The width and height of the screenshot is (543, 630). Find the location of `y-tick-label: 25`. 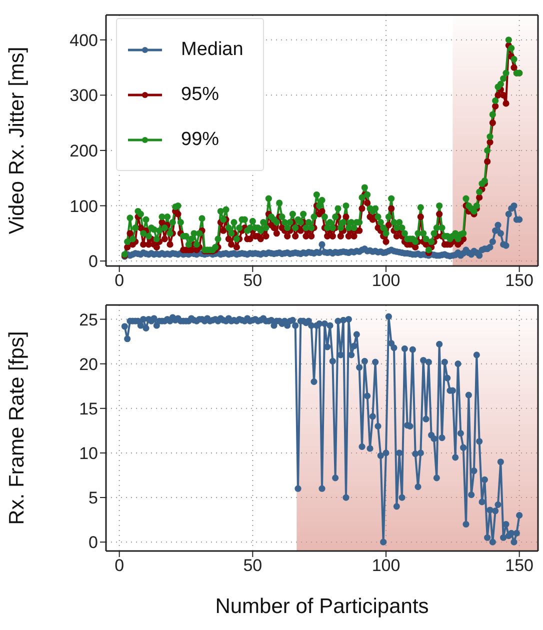

y-tick-label: 25 is located at coordinates (88, 320).